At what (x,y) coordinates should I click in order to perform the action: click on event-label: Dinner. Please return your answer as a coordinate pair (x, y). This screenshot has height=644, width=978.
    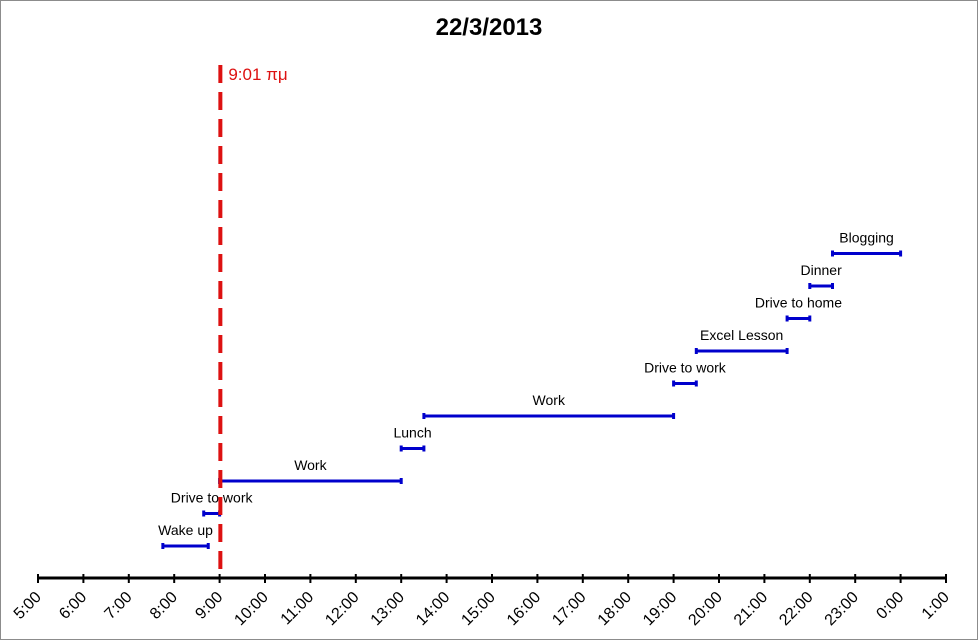
    Looking at the image, I should click on (822, 270).